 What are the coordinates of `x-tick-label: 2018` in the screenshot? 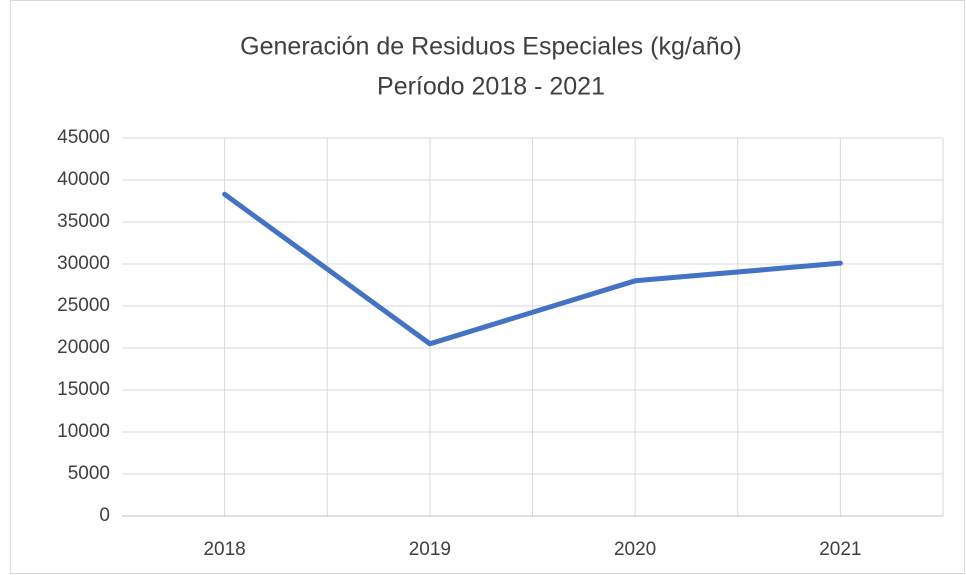 It's located at (224, 549).